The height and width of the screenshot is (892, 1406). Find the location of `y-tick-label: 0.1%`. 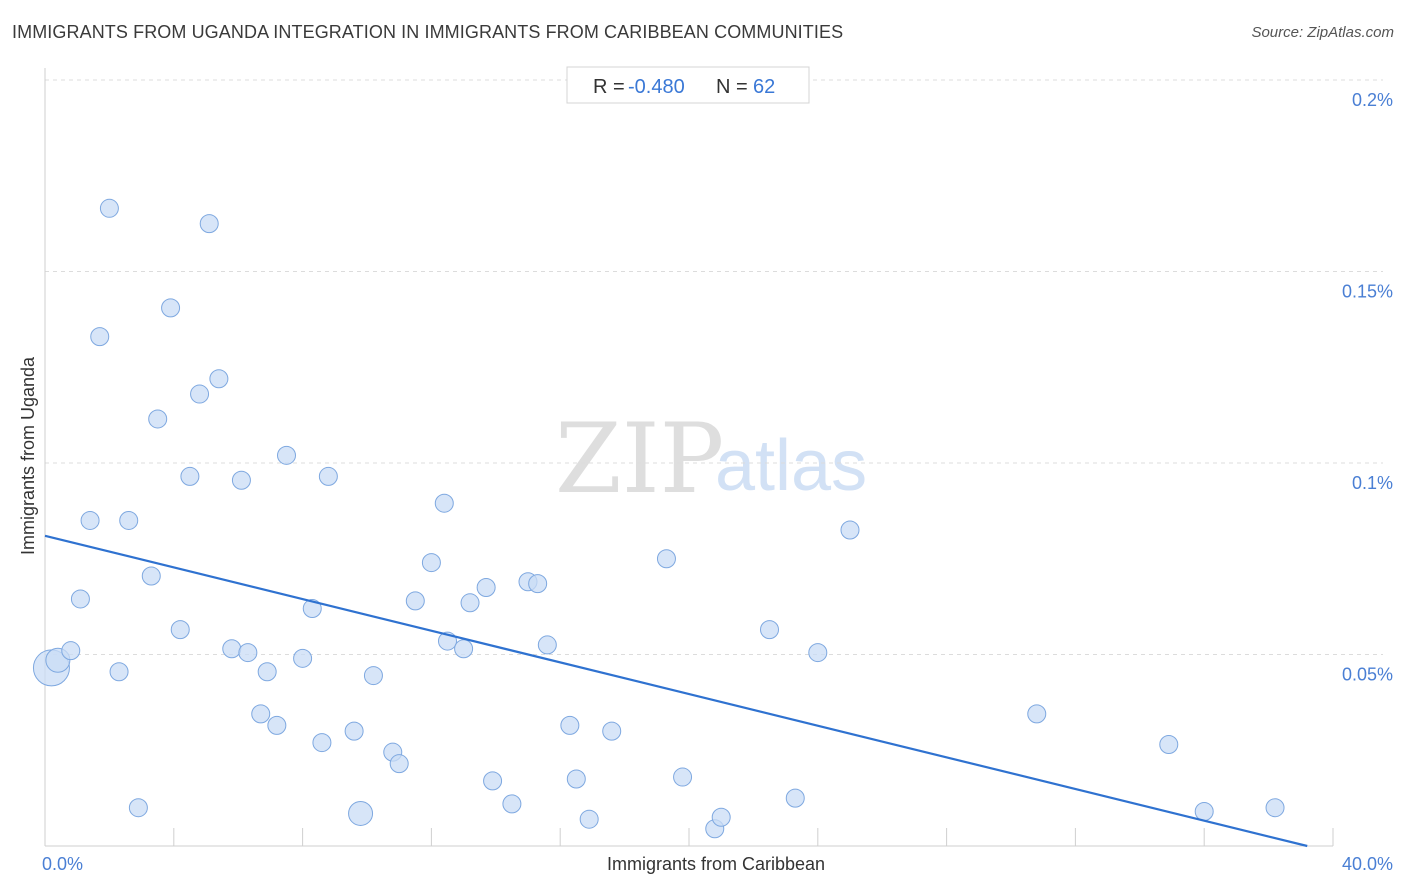

y-tick-label: 0.1% is located at coordinates (1372, 483).